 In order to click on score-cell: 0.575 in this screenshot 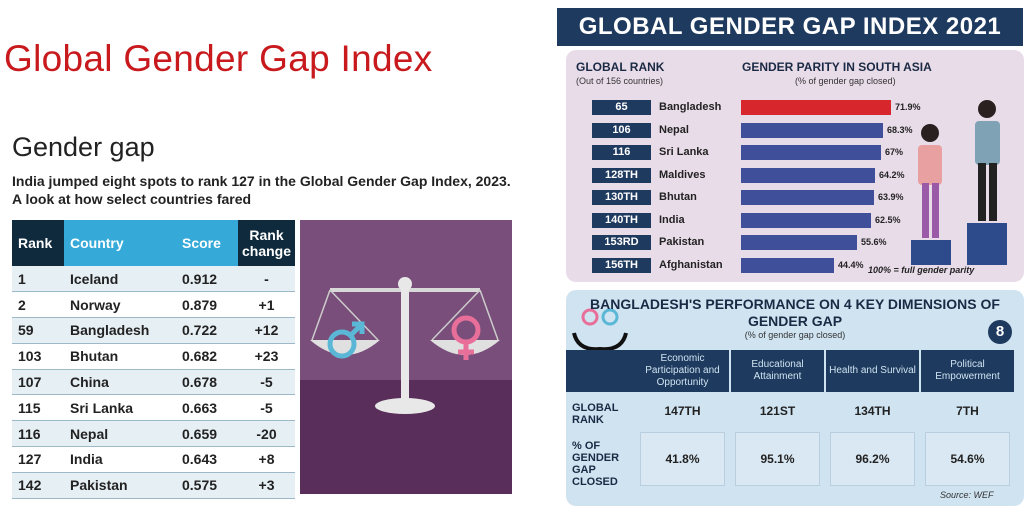, I will do `click(207, 485)`.